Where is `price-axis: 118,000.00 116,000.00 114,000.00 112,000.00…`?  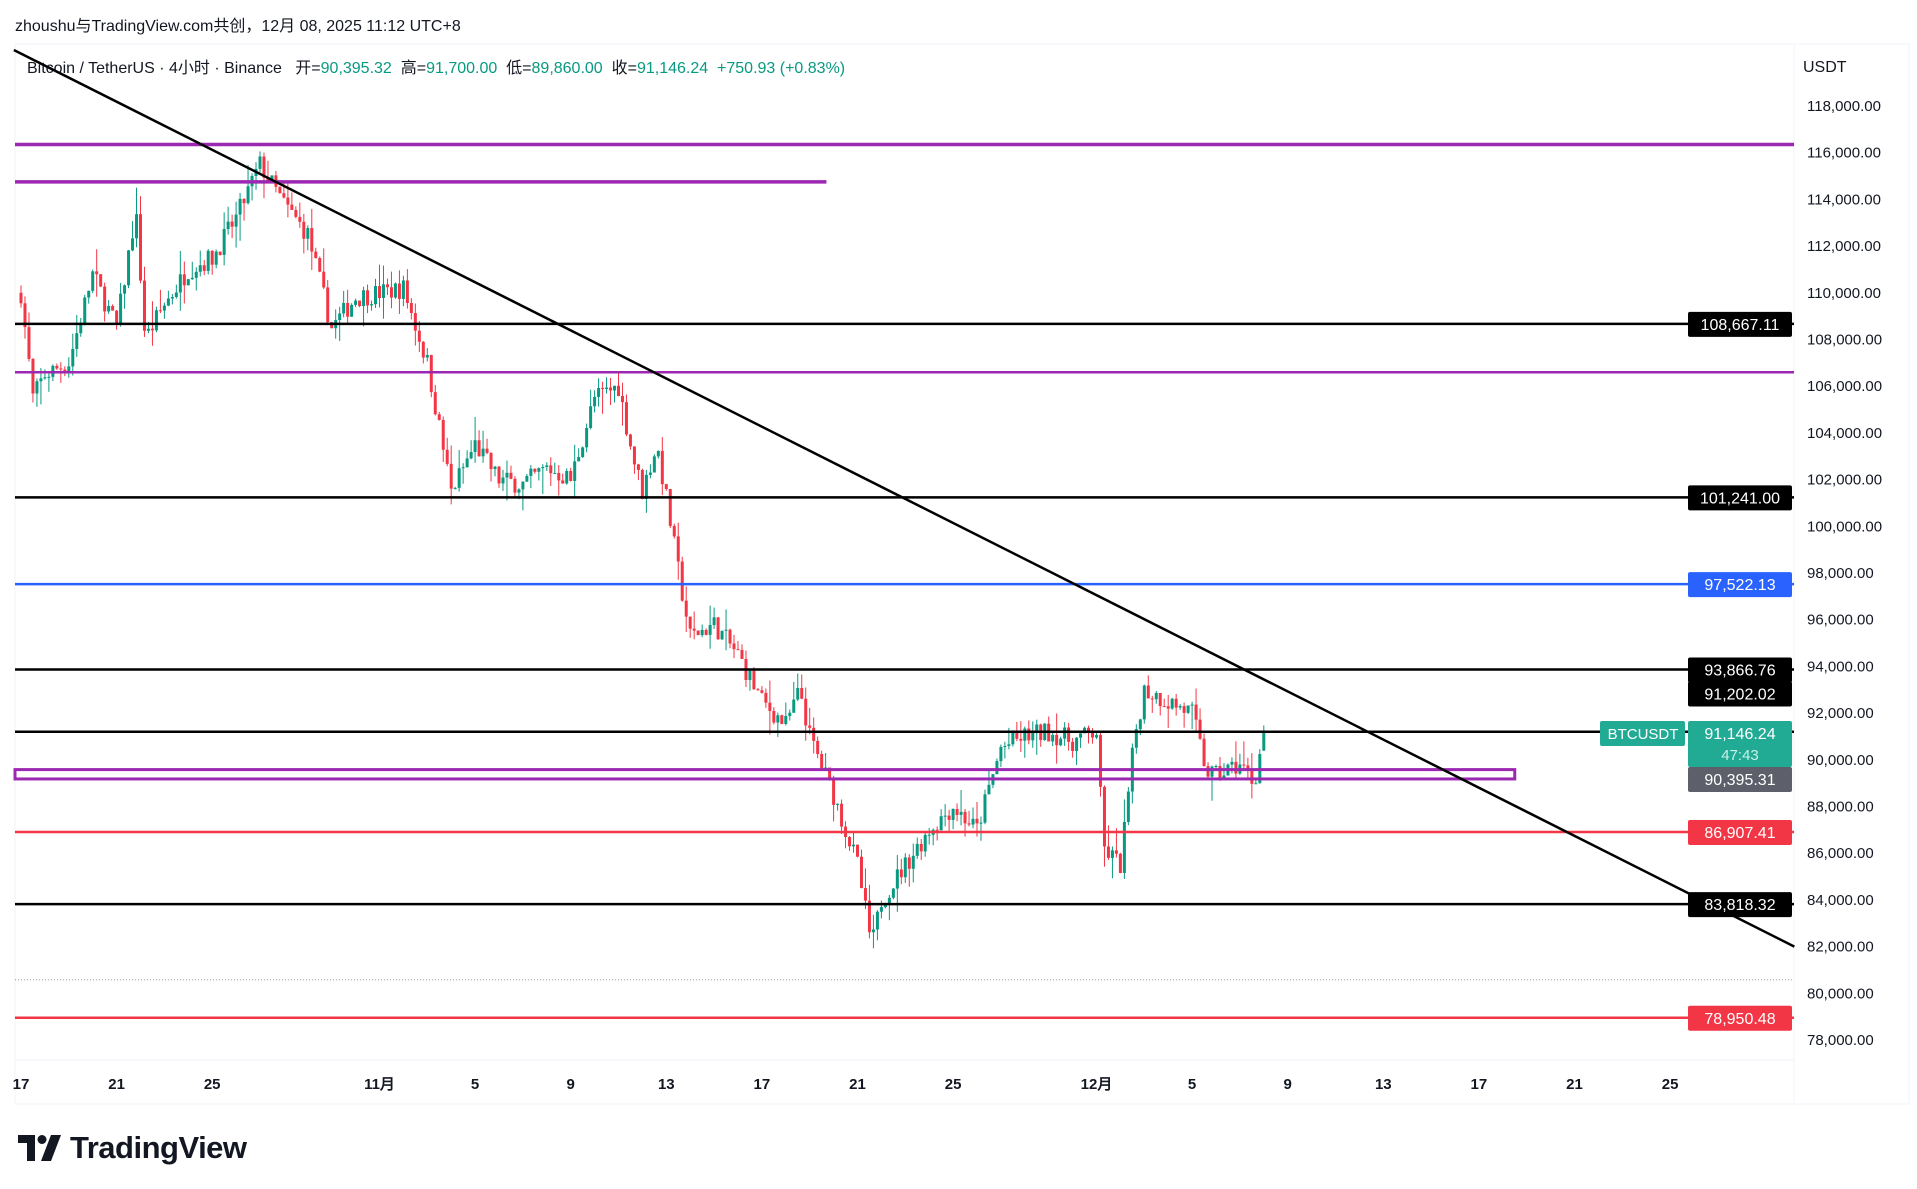
price-axis: 118,000.00 116,000.00 114,000.00 112,000.00… is located at coordinates (1844, 573).